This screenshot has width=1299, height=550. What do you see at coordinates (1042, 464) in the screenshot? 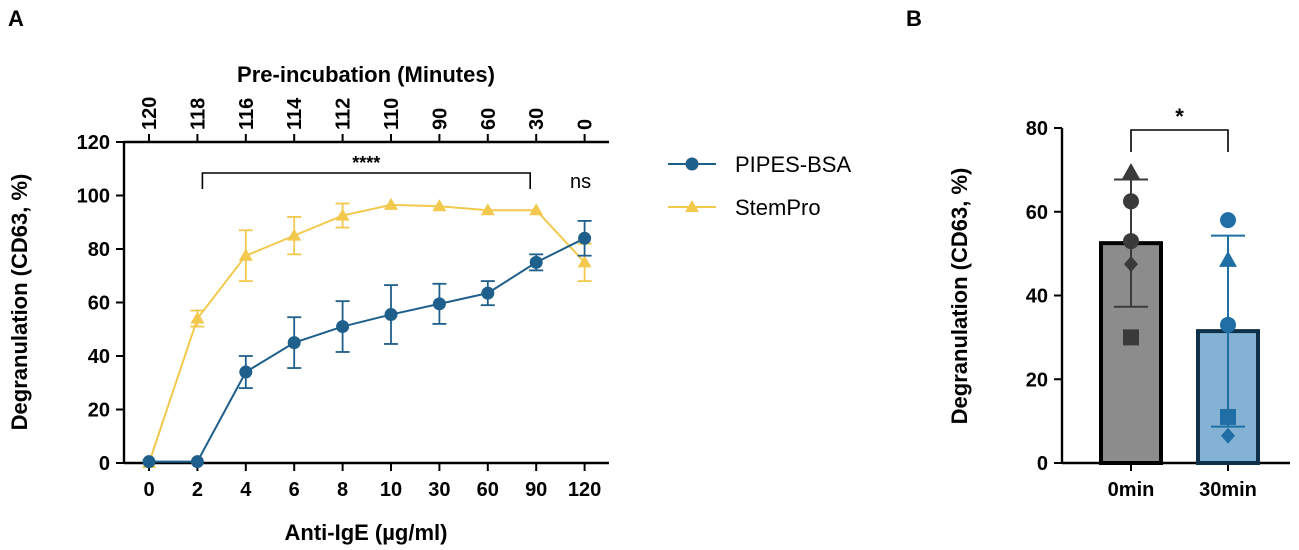
I see `y-tick-label-b: 0` at bounding box center [1042, 464].